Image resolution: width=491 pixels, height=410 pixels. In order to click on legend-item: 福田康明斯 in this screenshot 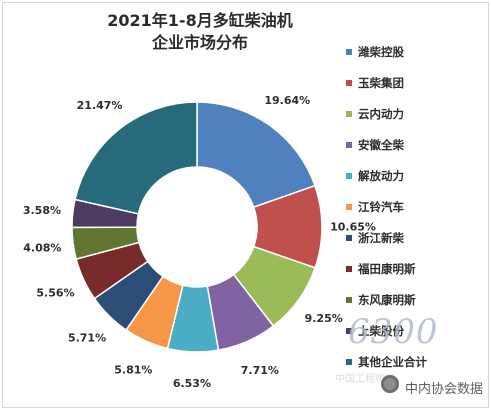, I will do `click(416, 268)`.